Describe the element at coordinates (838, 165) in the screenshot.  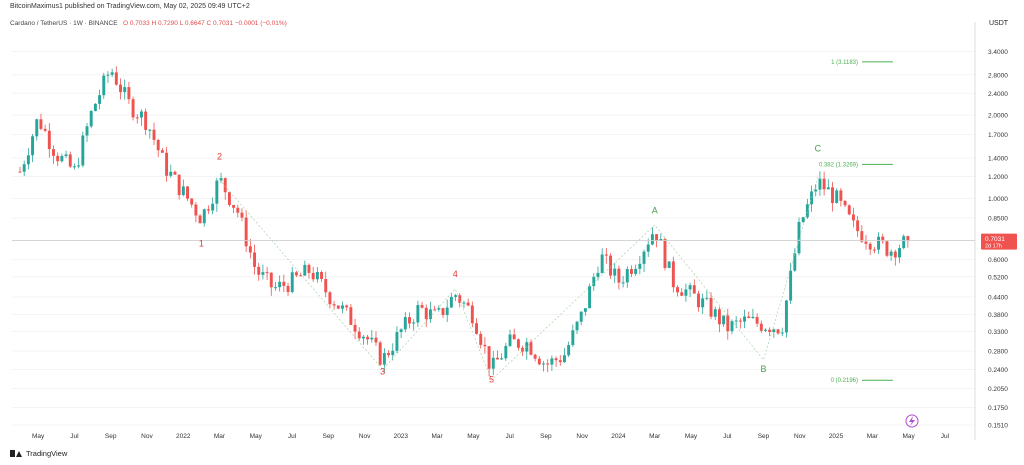
I see `fib-level-label: 0.382 (1.3269)` at that location.